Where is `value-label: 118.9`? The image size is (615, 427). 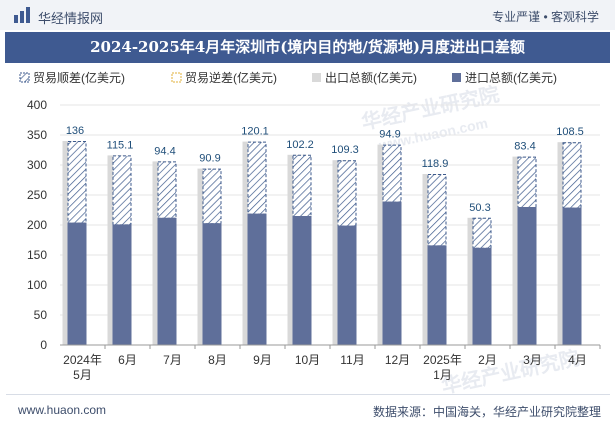 value-label: 118.9 is located at coordinates (435, 164).